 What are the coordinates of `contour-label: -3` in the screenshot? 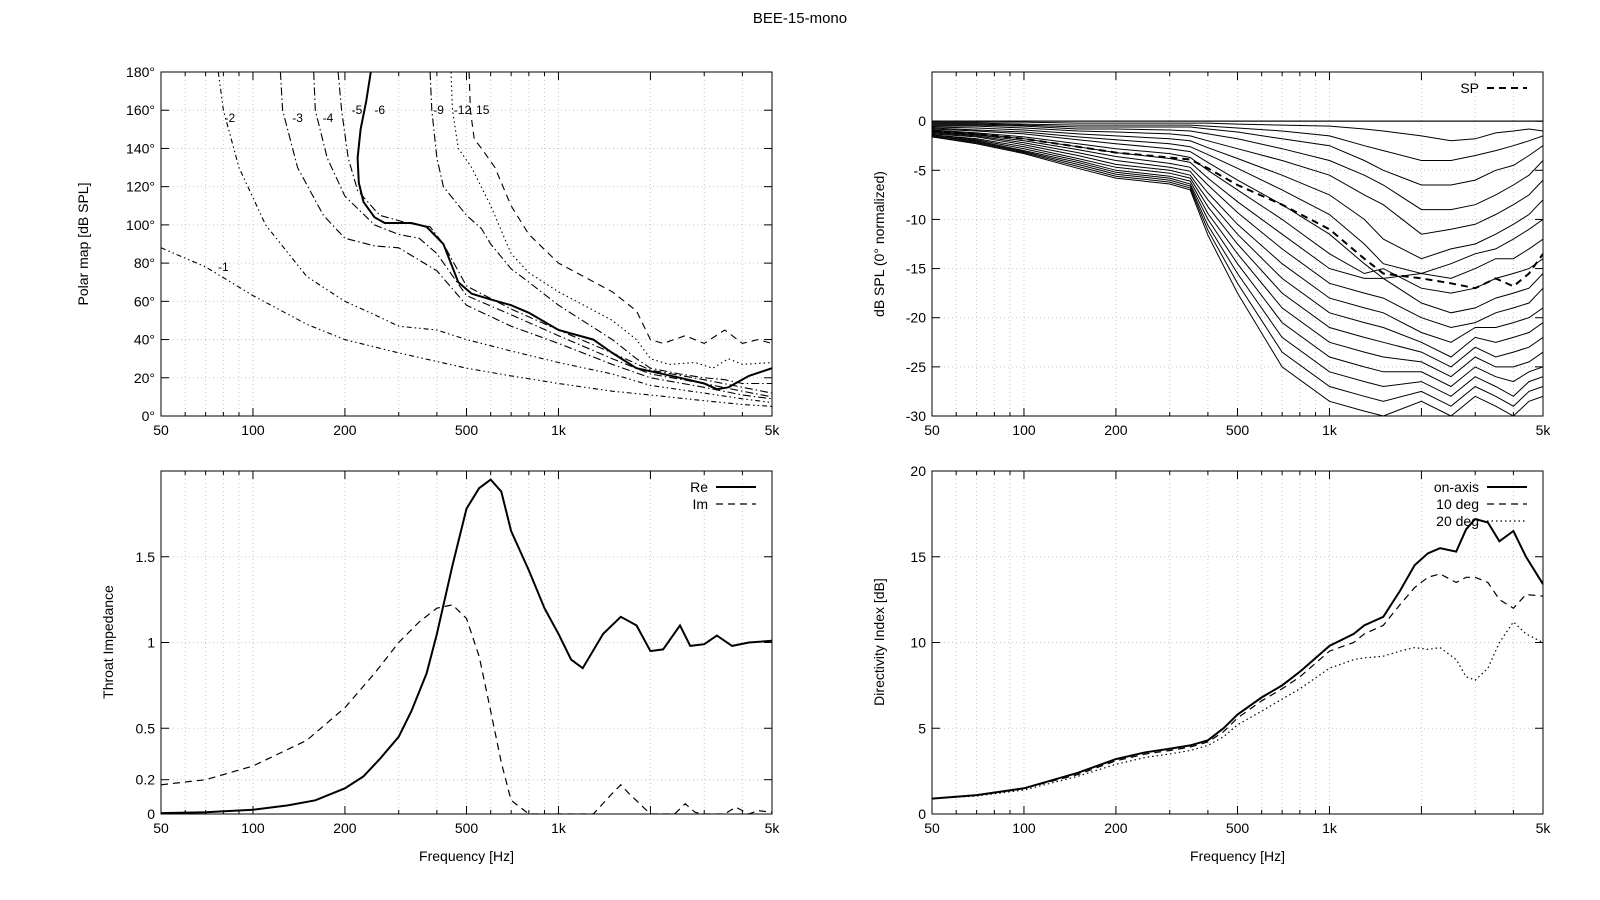 It's located at (297, 118).